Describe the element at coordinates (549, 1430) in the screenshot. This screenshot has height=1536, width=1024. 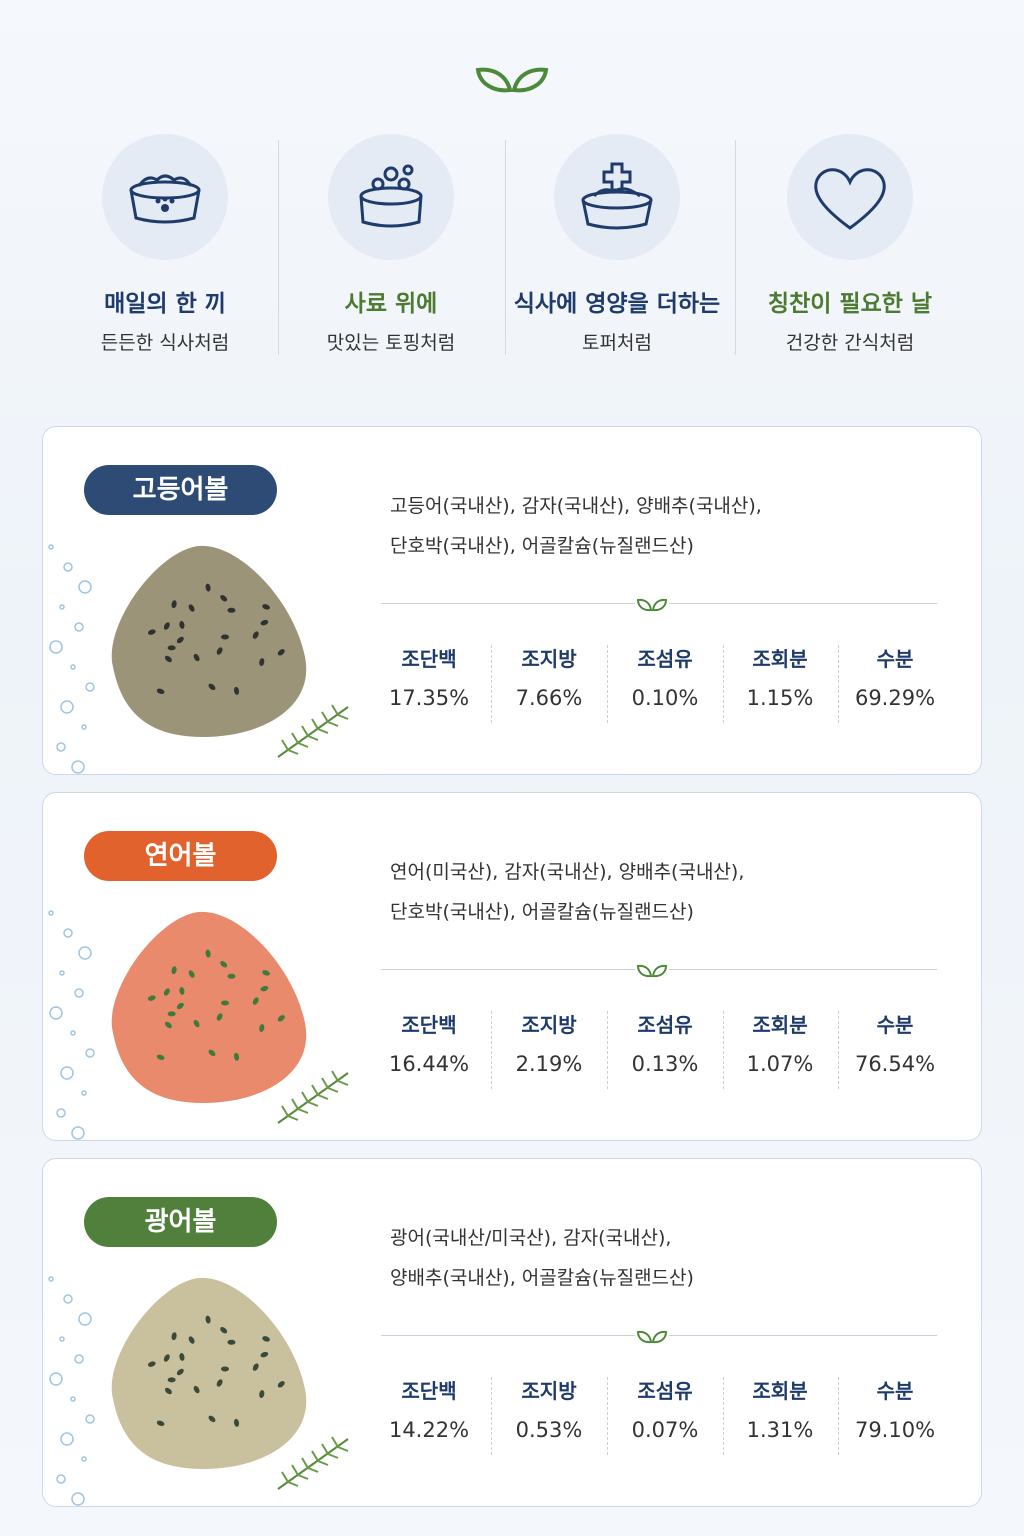
I see `nutrition-value: 0.53%` at that location.